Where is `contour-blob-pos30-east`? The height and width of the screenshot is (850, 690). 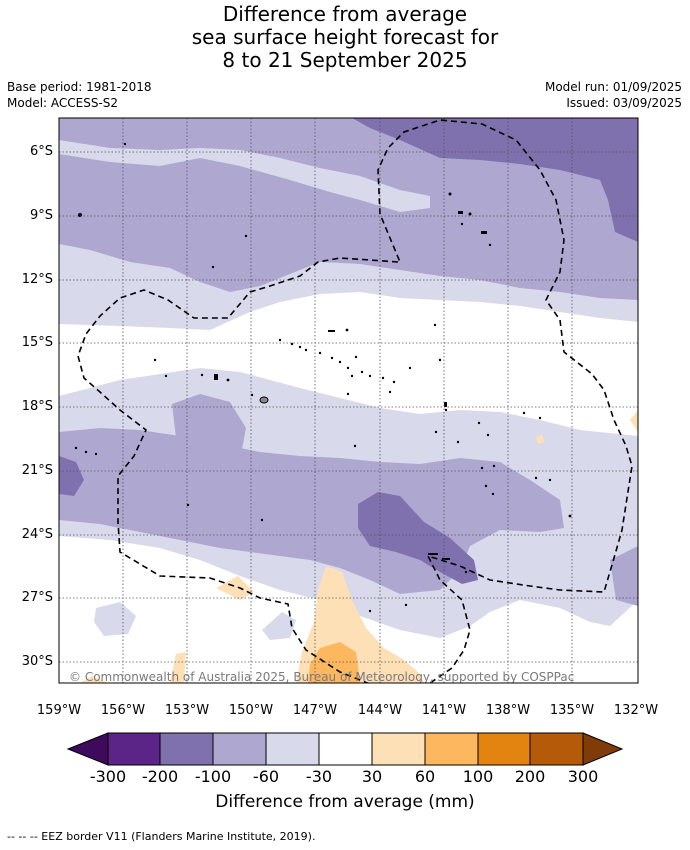 contour-blob-pos30-east is located at coordinates (634, 421).